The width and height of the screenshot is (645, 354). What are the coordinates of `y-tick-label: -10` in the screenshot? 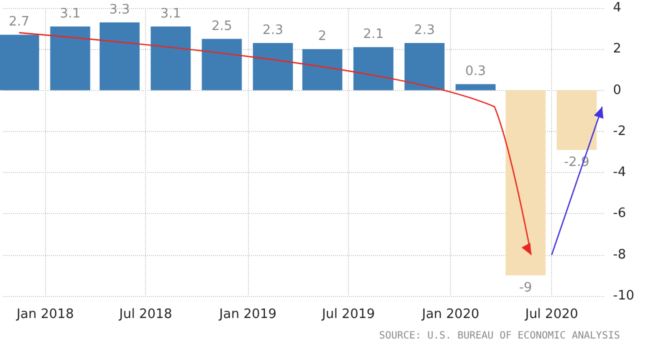 It's located at (623, 296).